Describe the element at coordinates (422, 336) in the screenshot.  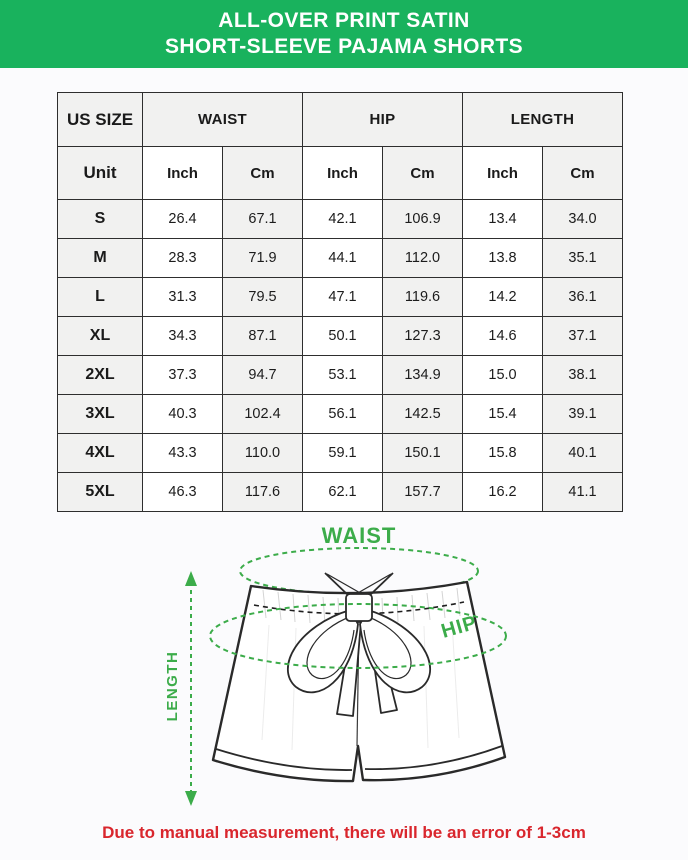
I see `value-cell: 127.3` at that location.